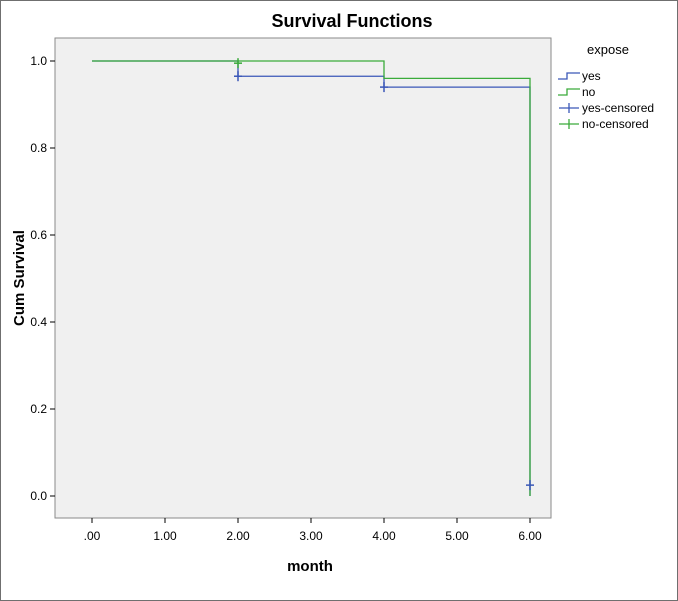 Image resolution: width=678 pixels, height=601 pixels. I want to click on legend-item-no: no, so click(577, 92).